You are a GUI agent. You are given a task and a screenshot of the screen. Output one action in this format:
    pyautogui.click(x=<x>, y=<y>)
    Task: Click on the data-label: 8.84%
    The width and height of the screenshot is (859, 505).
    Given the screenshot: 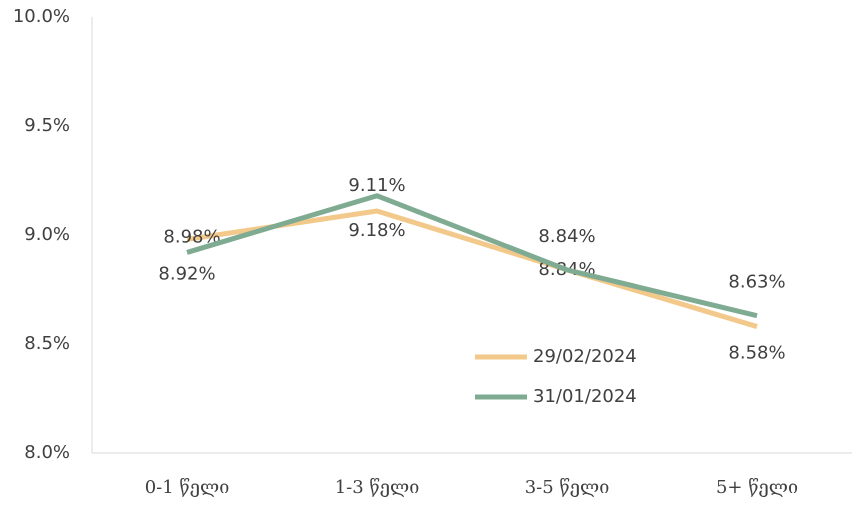 What is the action you would take?
    pyautogui.click(x=566, y=236)
    